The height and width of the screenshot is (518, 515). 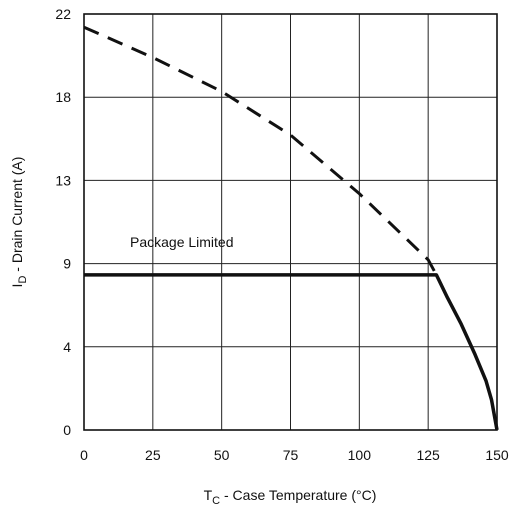 I want to click on x-axis-title-main: T, so click(x=208, y=495).